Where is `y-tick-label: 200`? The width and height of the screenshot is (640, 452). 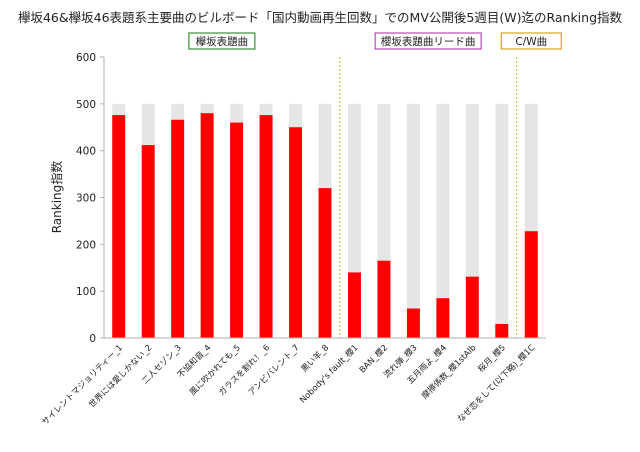 y-tick-label: 200 is located at coordinates (86, 245).